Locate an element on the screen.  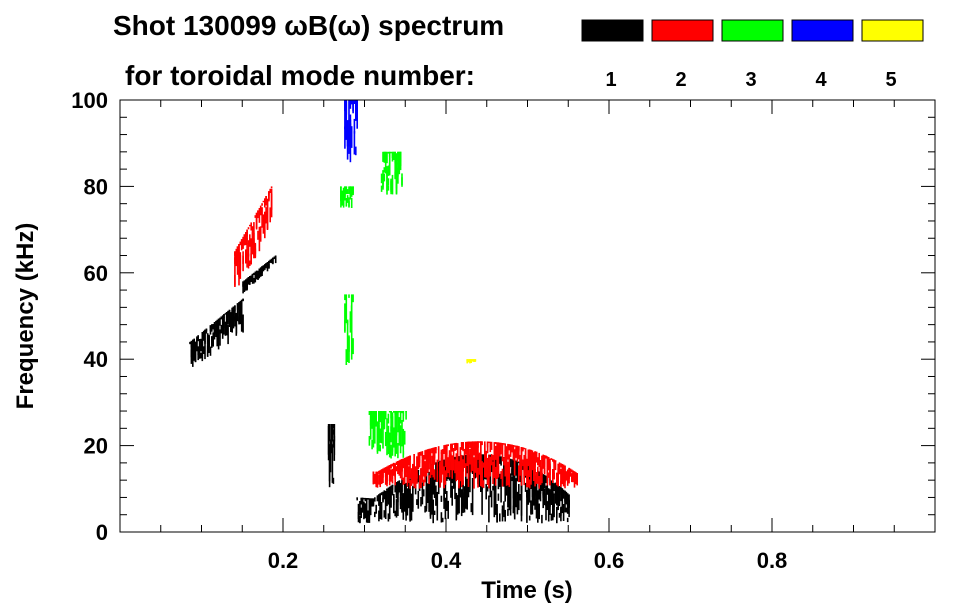
y-tick-label: 100 is located at coordinates (89, 100).